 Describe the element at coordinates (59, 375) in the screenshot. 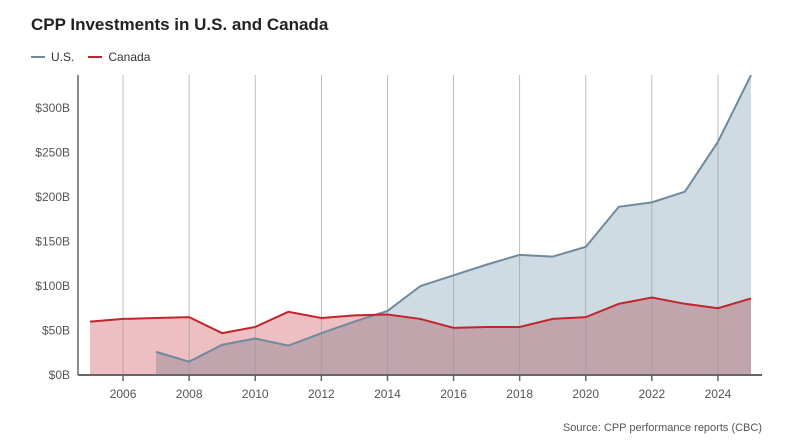

I see `y-tick-label-0: $0B` at that location.